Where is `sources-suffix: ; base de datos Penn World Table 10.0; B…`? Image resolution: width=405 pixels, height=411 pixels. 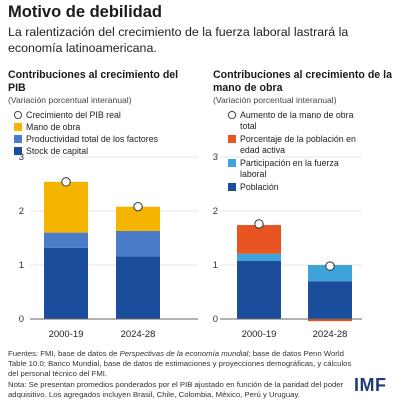
sources-suffix: ; base de datos Penn World Table 10.0; B… is located at coordinates (180, 364).